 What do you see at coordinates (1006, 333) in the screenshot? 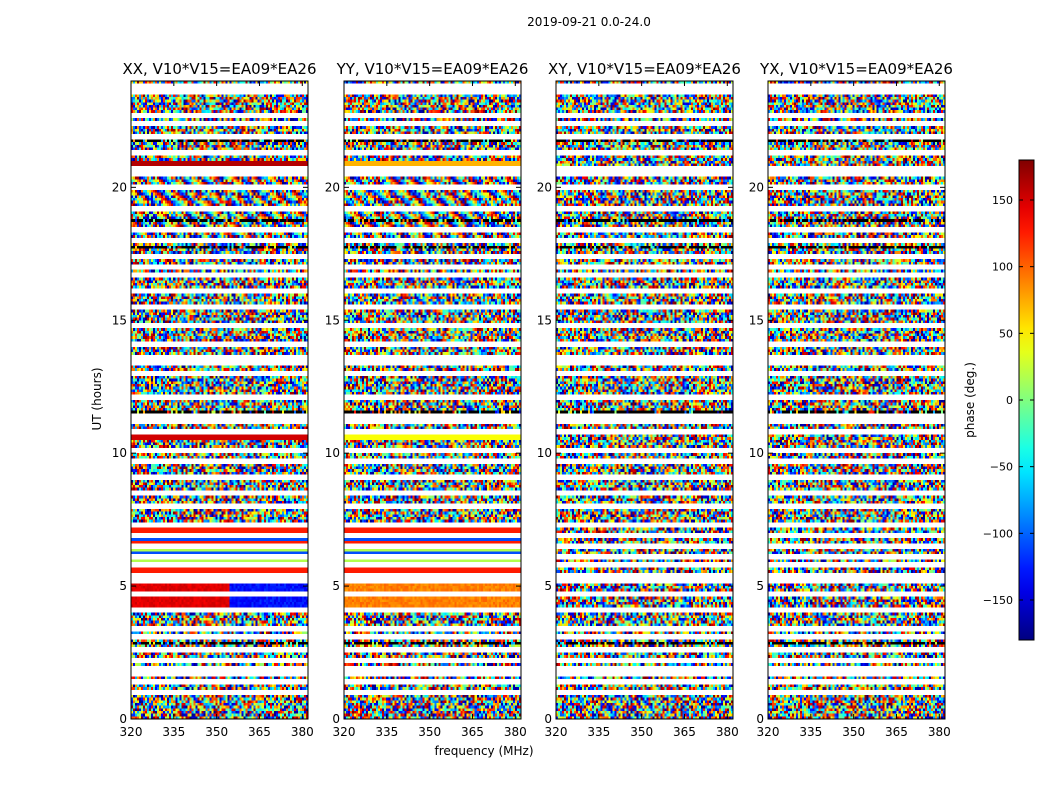
I see `colorbar-tick-label: 50` at bounding box center [1006, 333].